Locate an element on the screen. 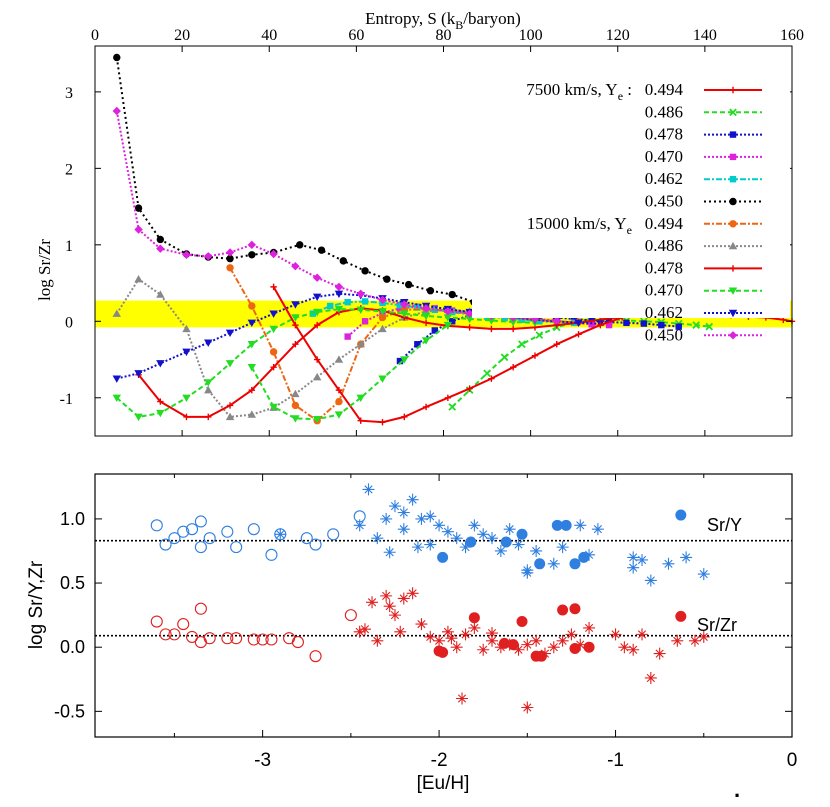 The image size is (830, 807). bottom-ytick-label-0-0: 0.0 is located at coordinates (72, 647).